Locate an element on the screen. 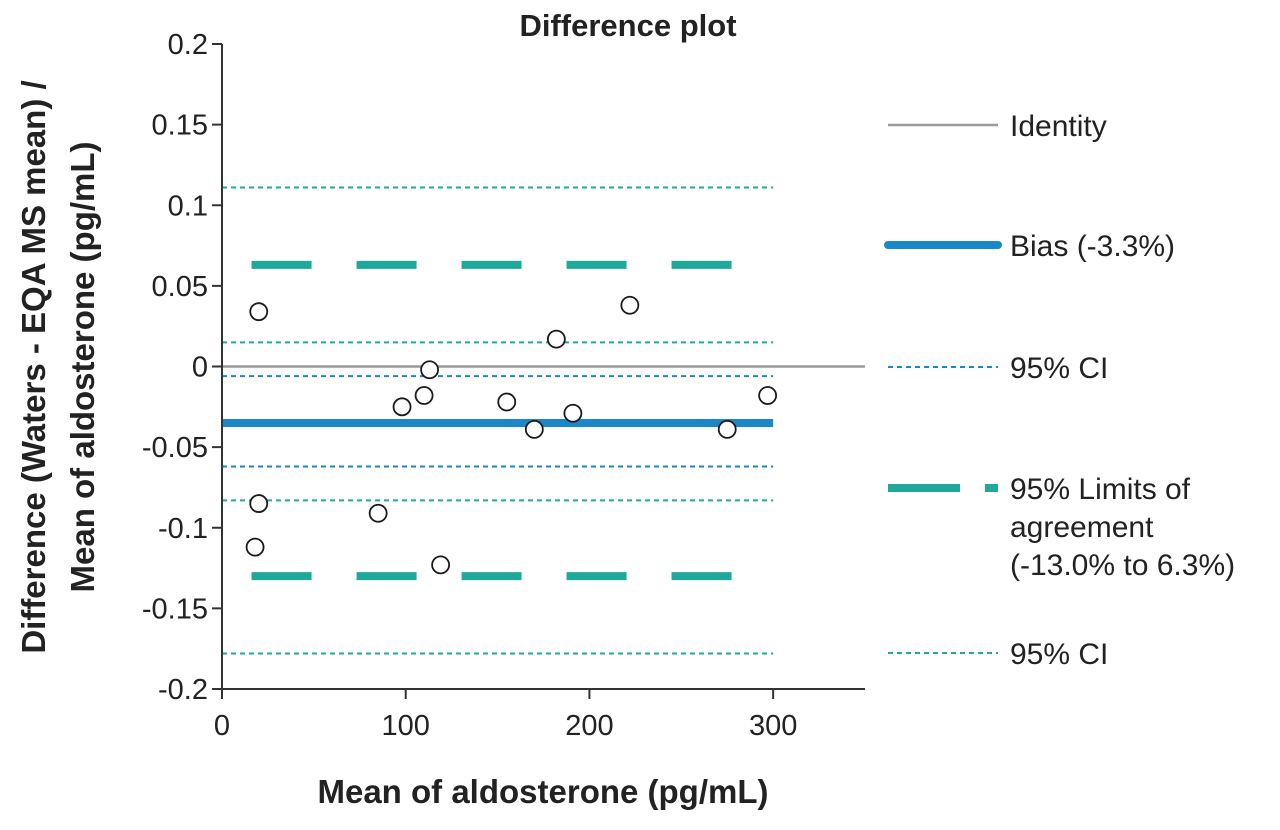 This screenshot has height=830, width=1280. y-tick-label: 0.2 is located at coordinates (188, 45).